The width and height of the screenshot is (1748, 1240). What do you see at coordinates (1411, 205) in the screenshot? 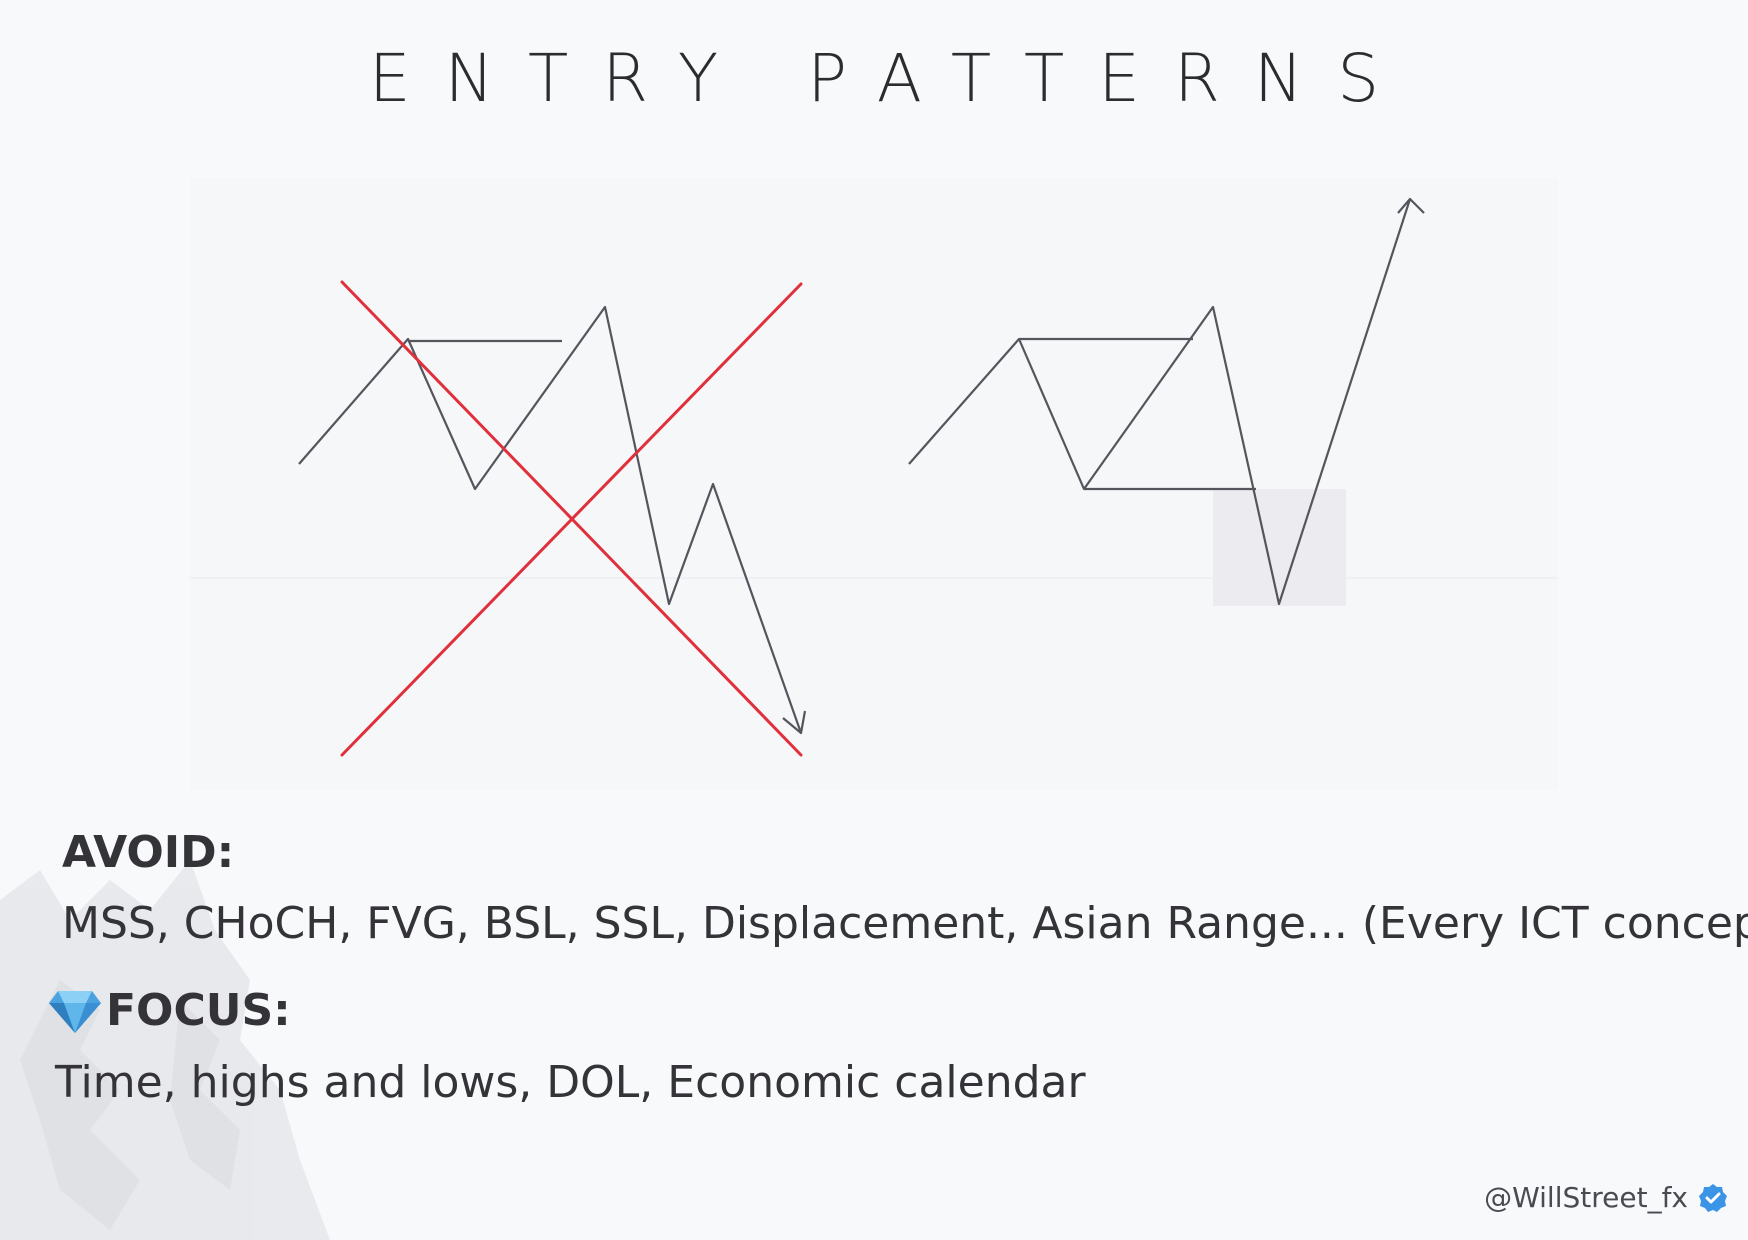
I see `focus-arrowhead` at bounding box center [1411, 205].